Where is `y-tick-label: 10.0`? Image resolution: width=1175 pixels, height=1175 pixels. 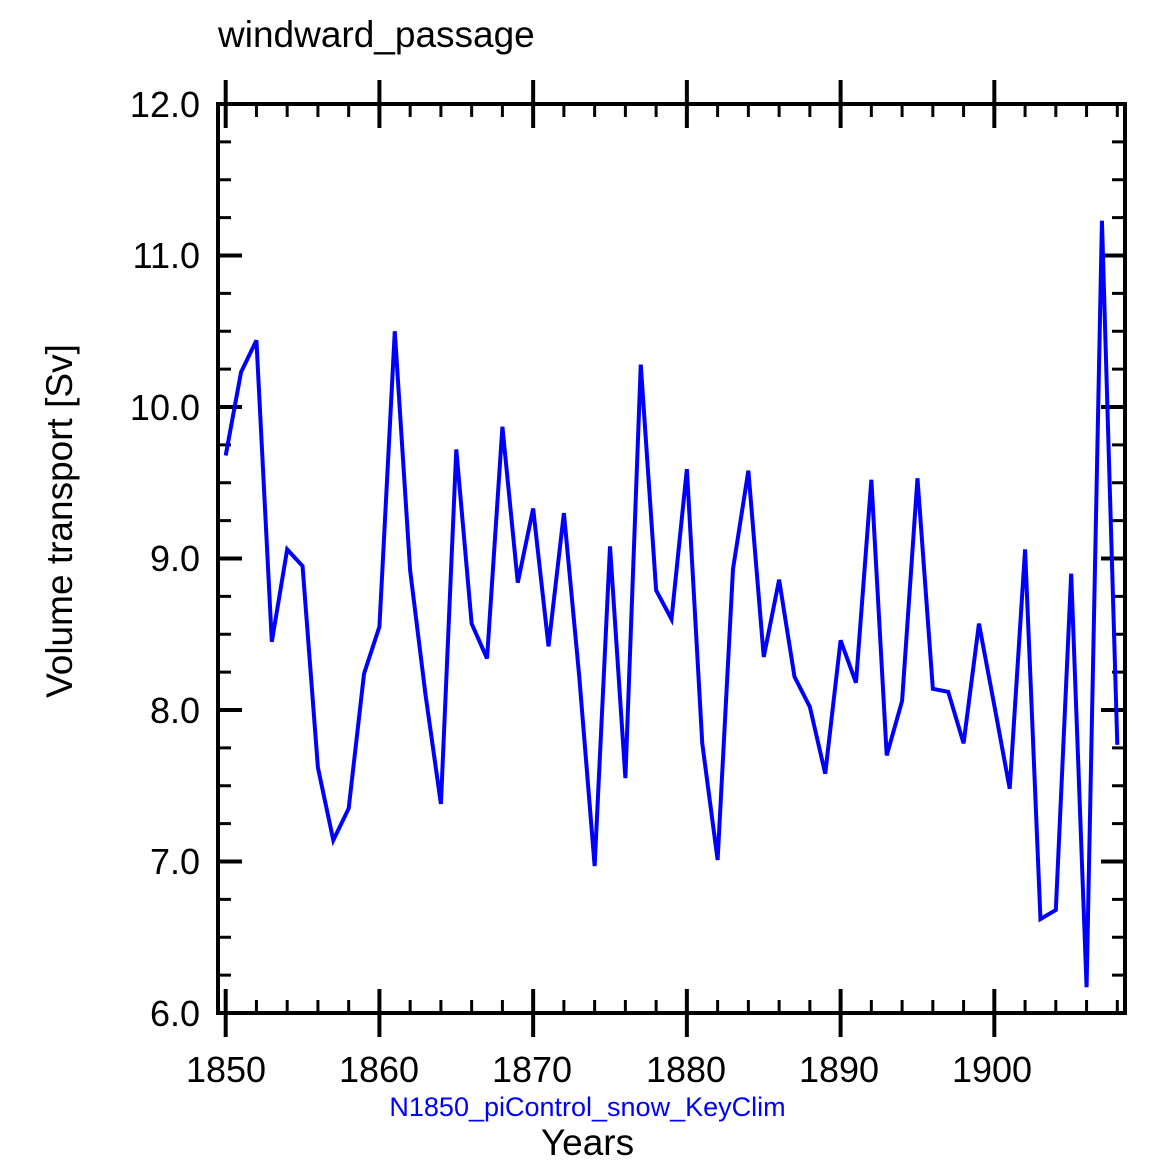
y-tick-label: 10.0 is located at coordinates (164, 407).